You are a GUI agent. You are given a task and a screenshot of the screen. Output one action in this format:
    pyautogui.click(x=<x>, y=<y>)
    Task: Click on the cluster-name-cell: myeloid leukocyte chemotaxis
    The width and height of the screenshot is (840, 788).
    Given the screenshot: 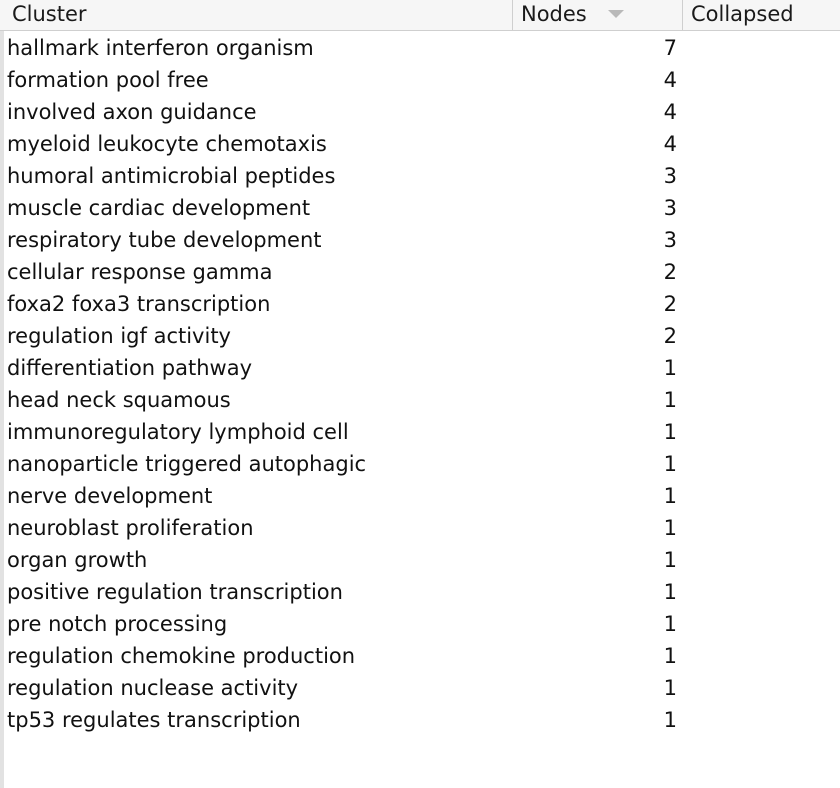 What is the action you would take?
    pyautogui.click(x=167, y=144)
    